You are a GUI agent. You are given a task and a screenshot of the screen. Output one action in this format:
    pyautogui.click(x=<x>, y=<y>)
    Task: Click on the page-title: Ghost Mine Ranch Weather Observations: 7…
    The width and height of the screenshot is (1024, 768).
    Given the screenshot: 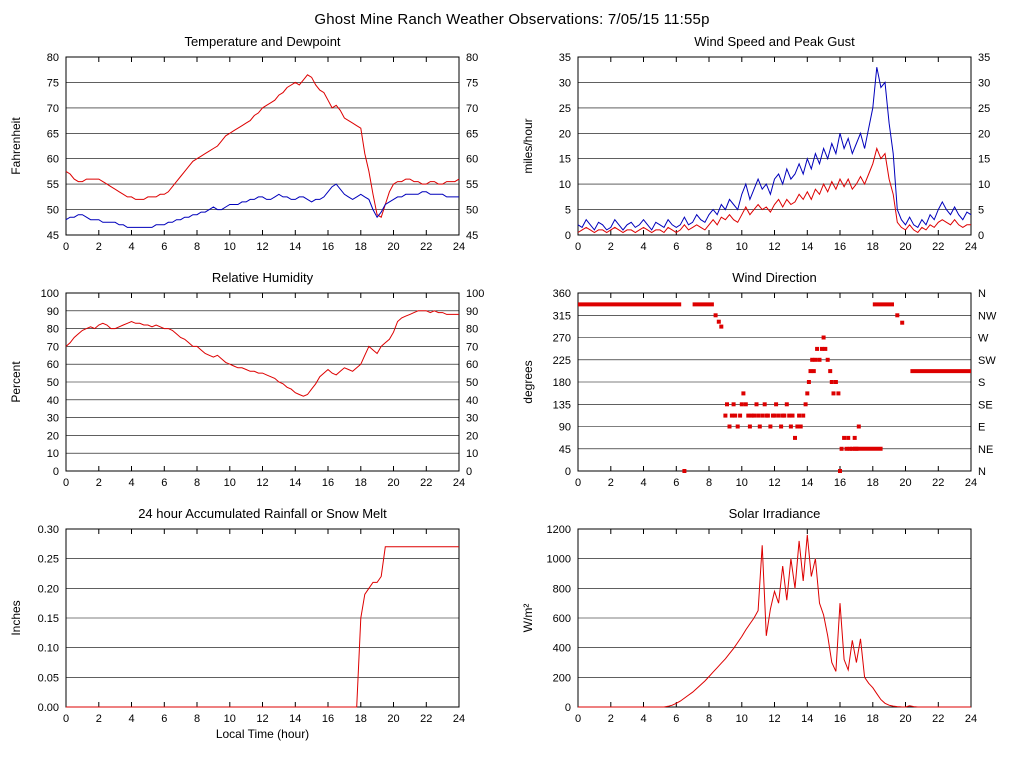 What is the action you would take?
    pyautogui.click(x=512, y=19)
    